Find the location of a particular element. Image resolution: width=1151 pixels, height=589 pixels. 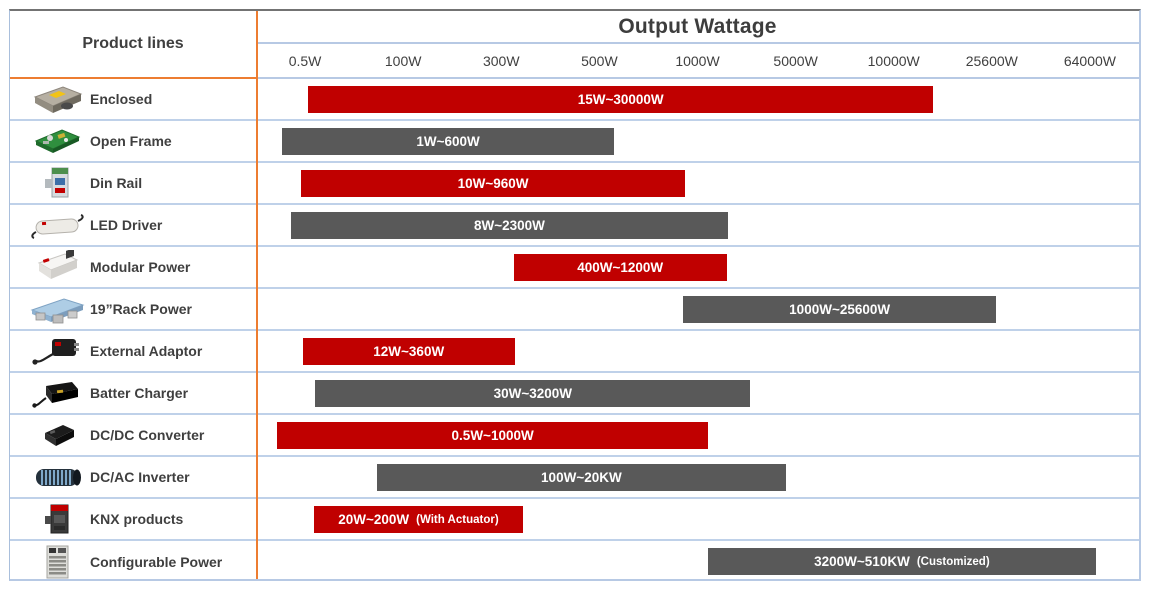

wattage-range-bar: 15W~30000W is located at coordinates (621, 99).